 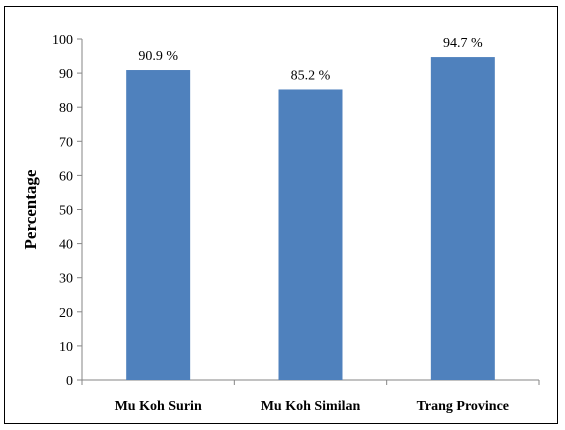 I want to click on y-tick-label: 100, so click(x=62, y=40).